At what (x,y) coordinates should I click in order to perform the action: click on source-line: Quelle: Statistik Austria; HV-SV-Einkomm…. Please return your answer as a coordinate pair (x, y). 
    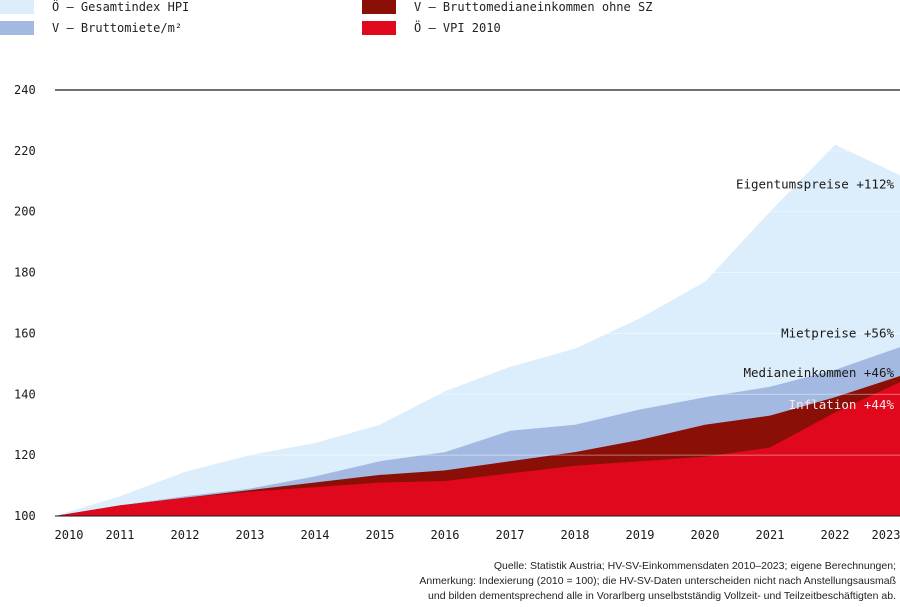
    Looking at the image, I should click on (694, 566).